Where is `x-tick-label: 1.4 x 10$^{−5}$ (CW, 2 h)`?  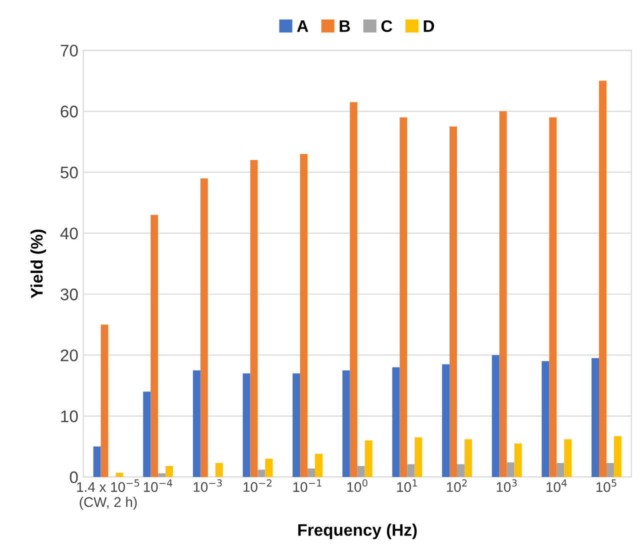 x-tick-label: 1.4 x 10$^{−5}$ (CW, 2 h) is located at coordinates (108, 494).